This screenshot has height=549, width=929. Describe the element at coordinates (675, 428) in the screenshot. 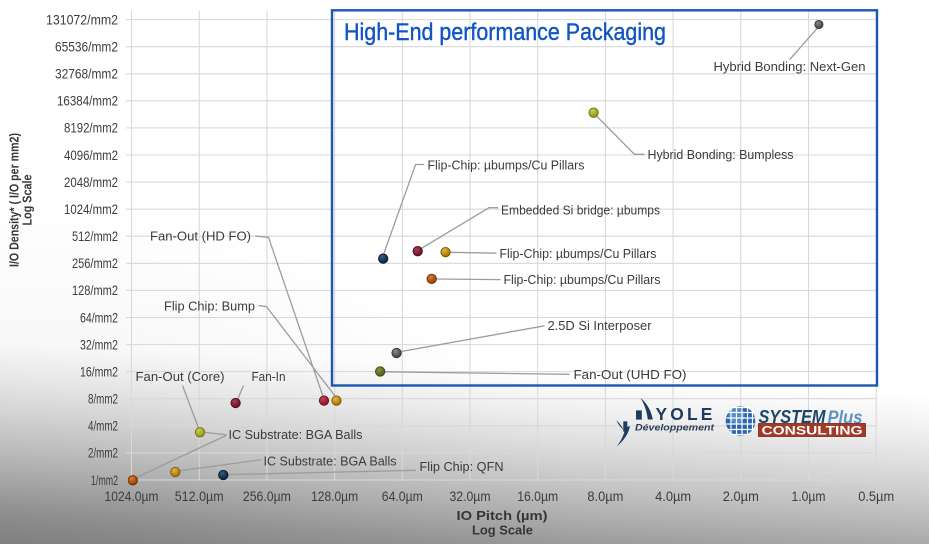

I see `svg-text: Développement` at that location.